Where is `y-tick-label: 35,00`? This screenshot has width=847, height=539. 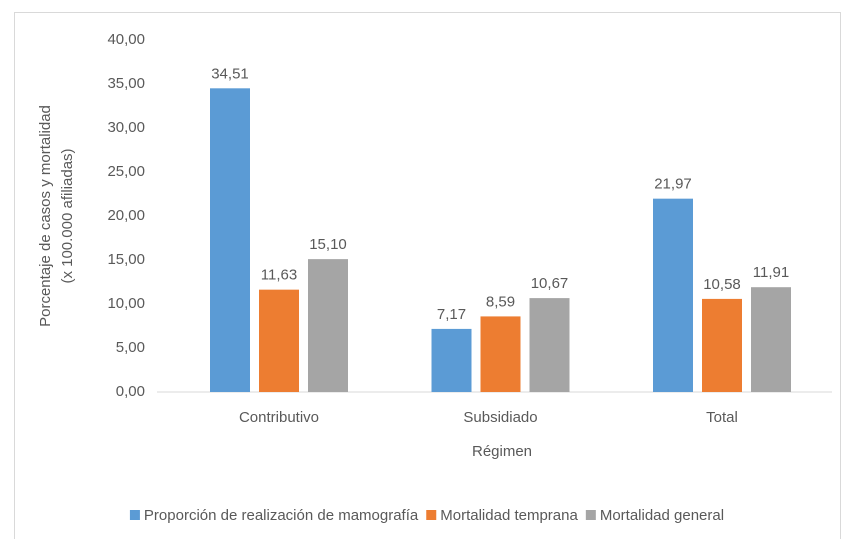 y-tick-label: 35,00 is located at coordinates (126, 83).